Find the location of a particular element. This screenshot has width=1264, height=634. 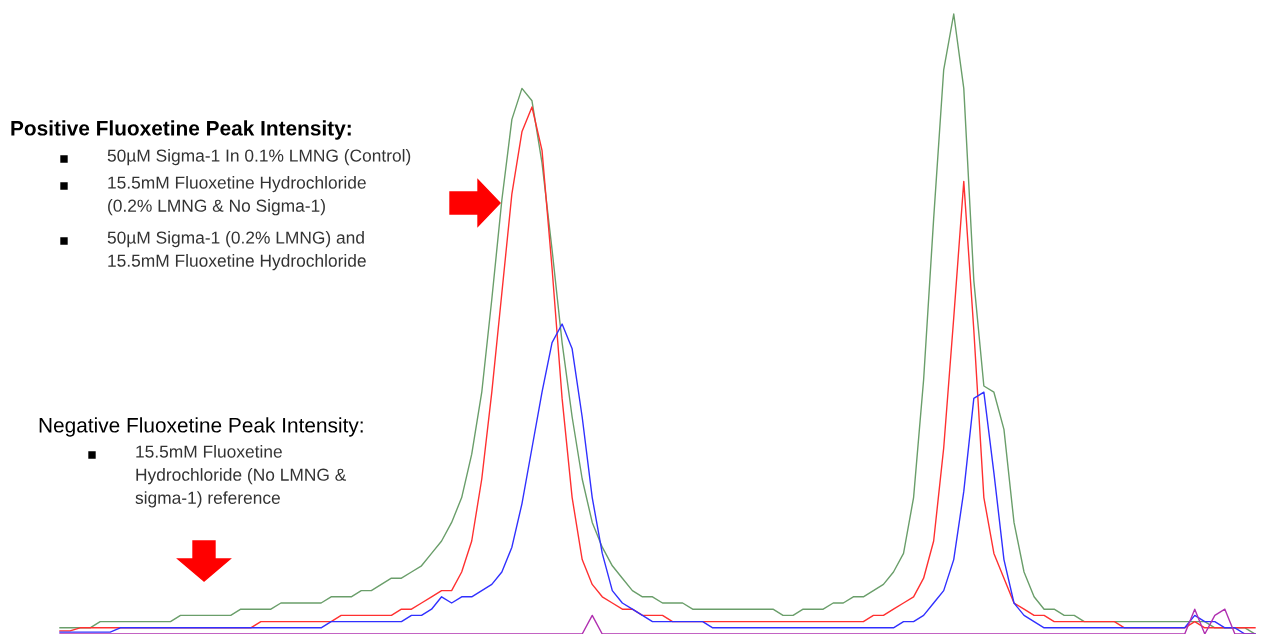

annotation: 50µM Sigma-1 In 0.1% LMNG (Control) is located at coordinates (259, 157).